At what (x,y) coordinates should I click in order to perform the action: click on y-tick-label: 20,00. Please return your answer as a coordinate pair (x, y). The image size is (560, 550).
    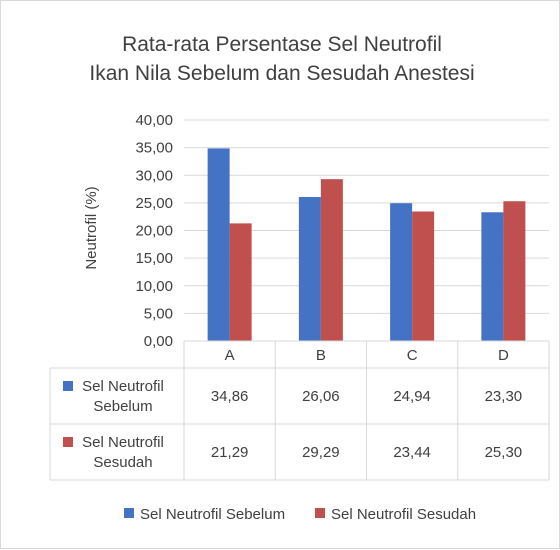
    Looking at the image, I should click on (154, 231).